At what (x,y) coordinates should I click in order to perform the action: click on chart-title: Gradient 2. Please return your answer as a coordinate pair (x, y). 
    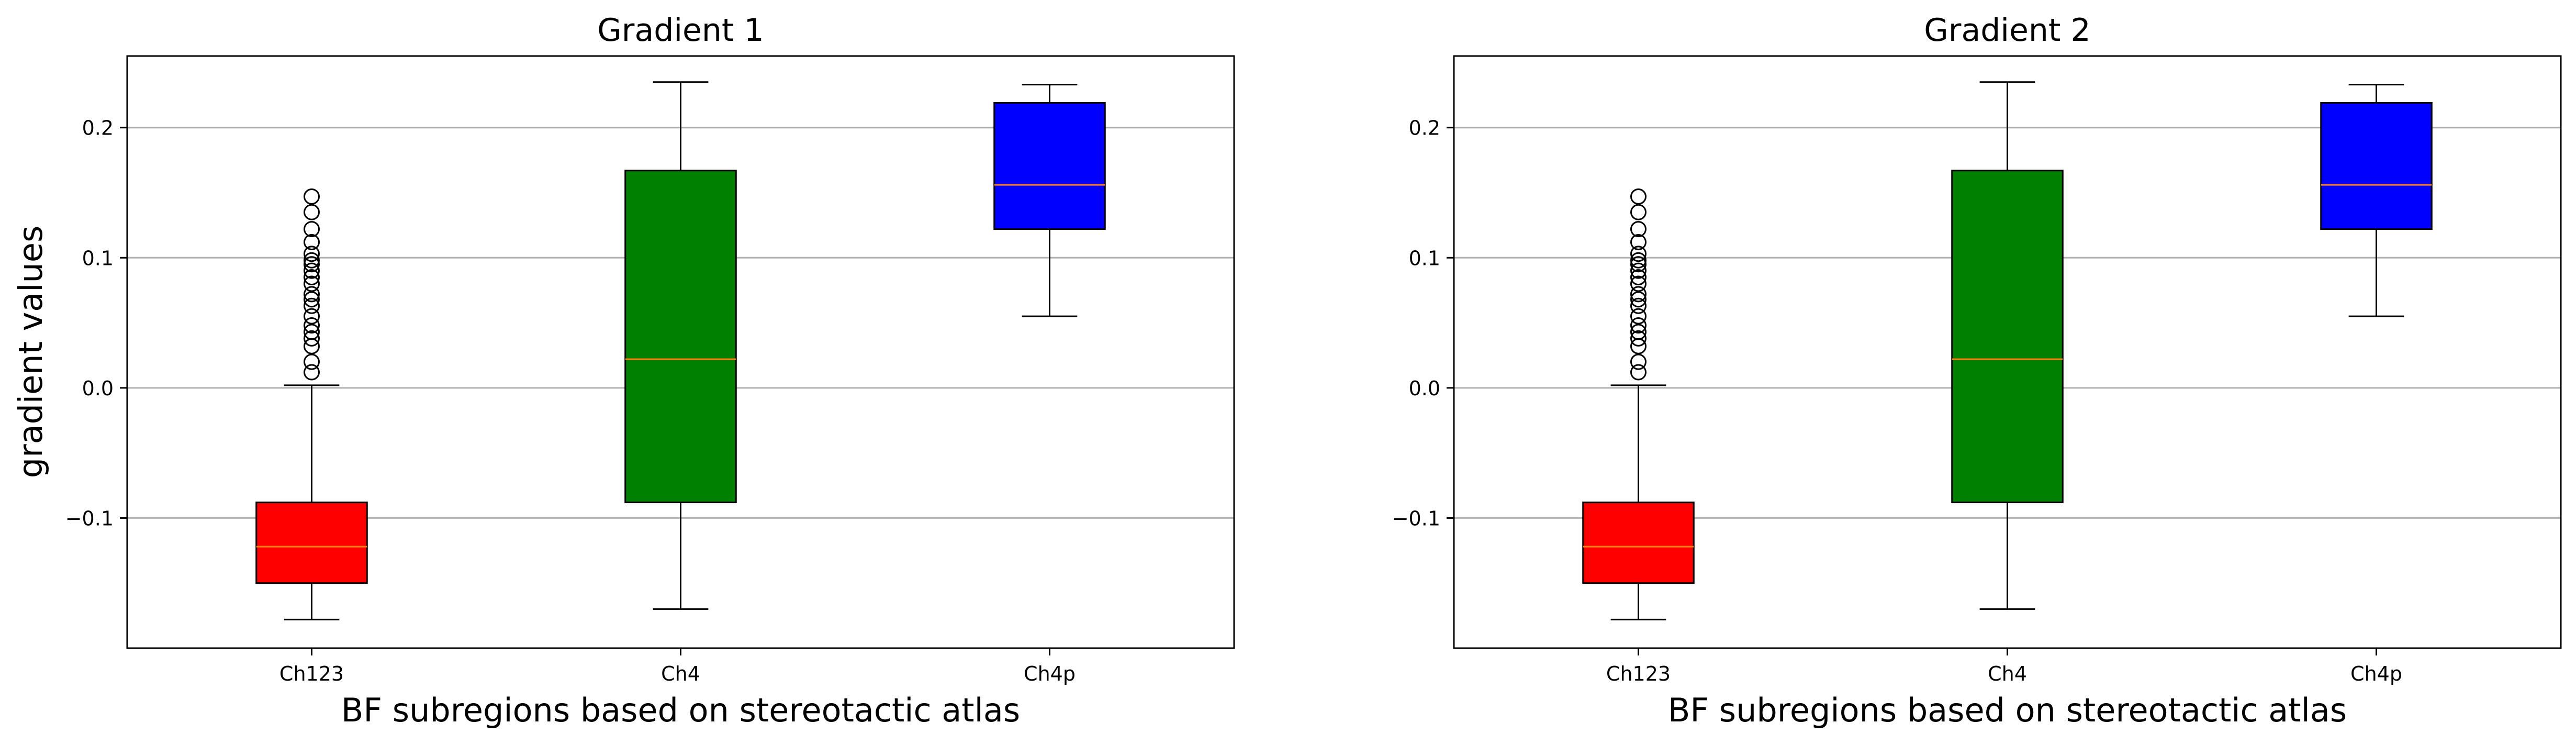
    Looking at the image, I should click on (2007, 31).